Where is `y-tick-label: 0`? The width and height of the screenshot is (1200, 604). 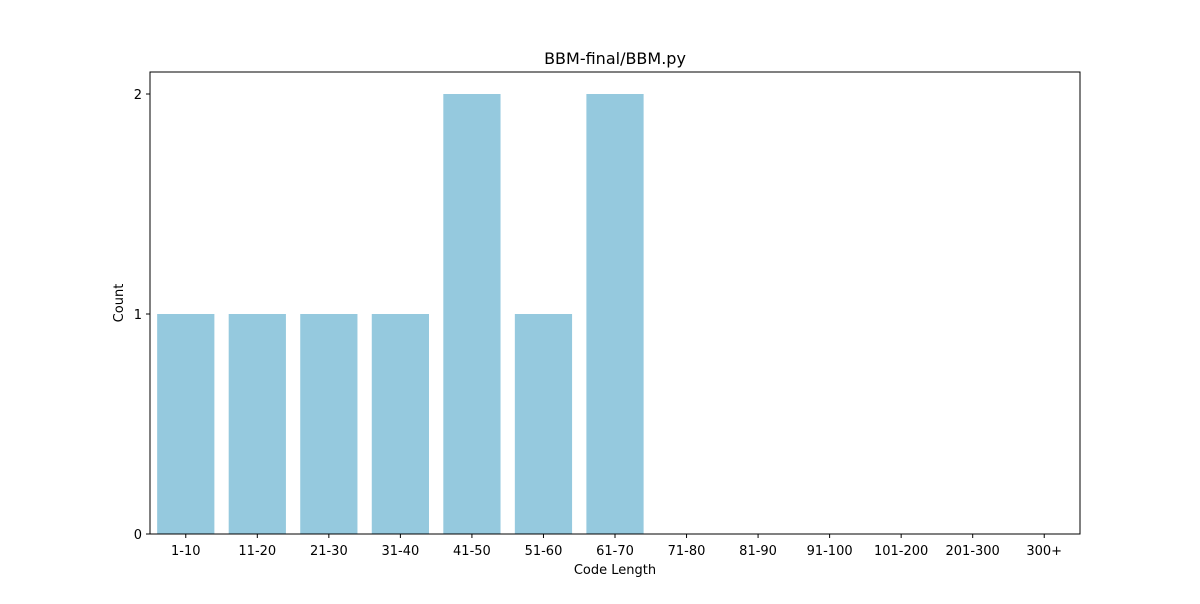 y-tick-label: 0 is located at coordinates (138, 535).